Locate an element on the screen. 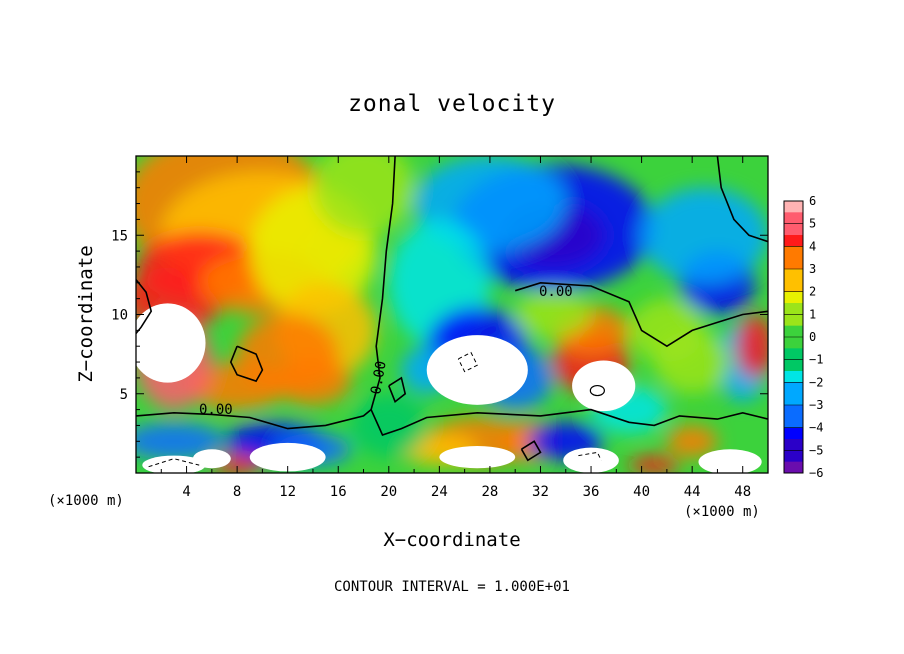  colorbar-cells is located at coordinates (793, 337).